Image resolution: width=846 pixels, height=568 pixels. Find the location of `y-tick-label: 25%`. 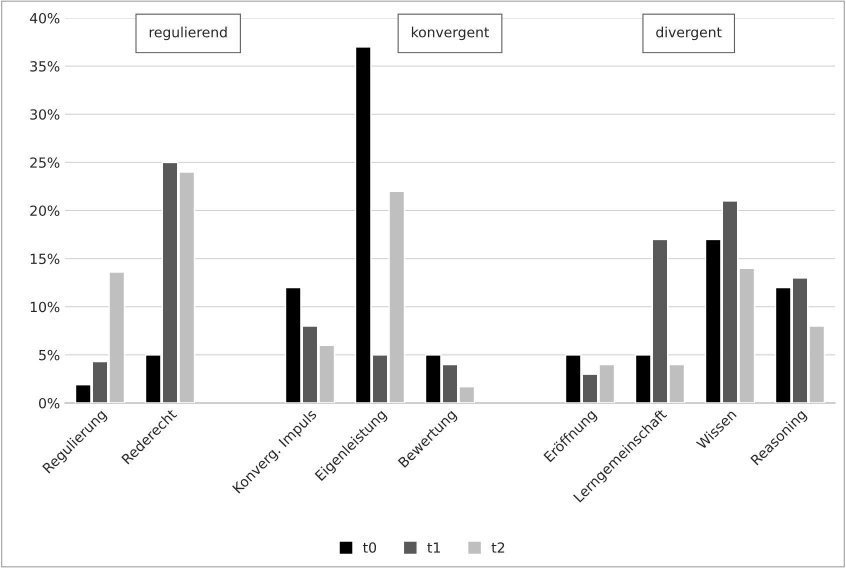

y-tick-label: 25% is located at coordinates (45, 162).